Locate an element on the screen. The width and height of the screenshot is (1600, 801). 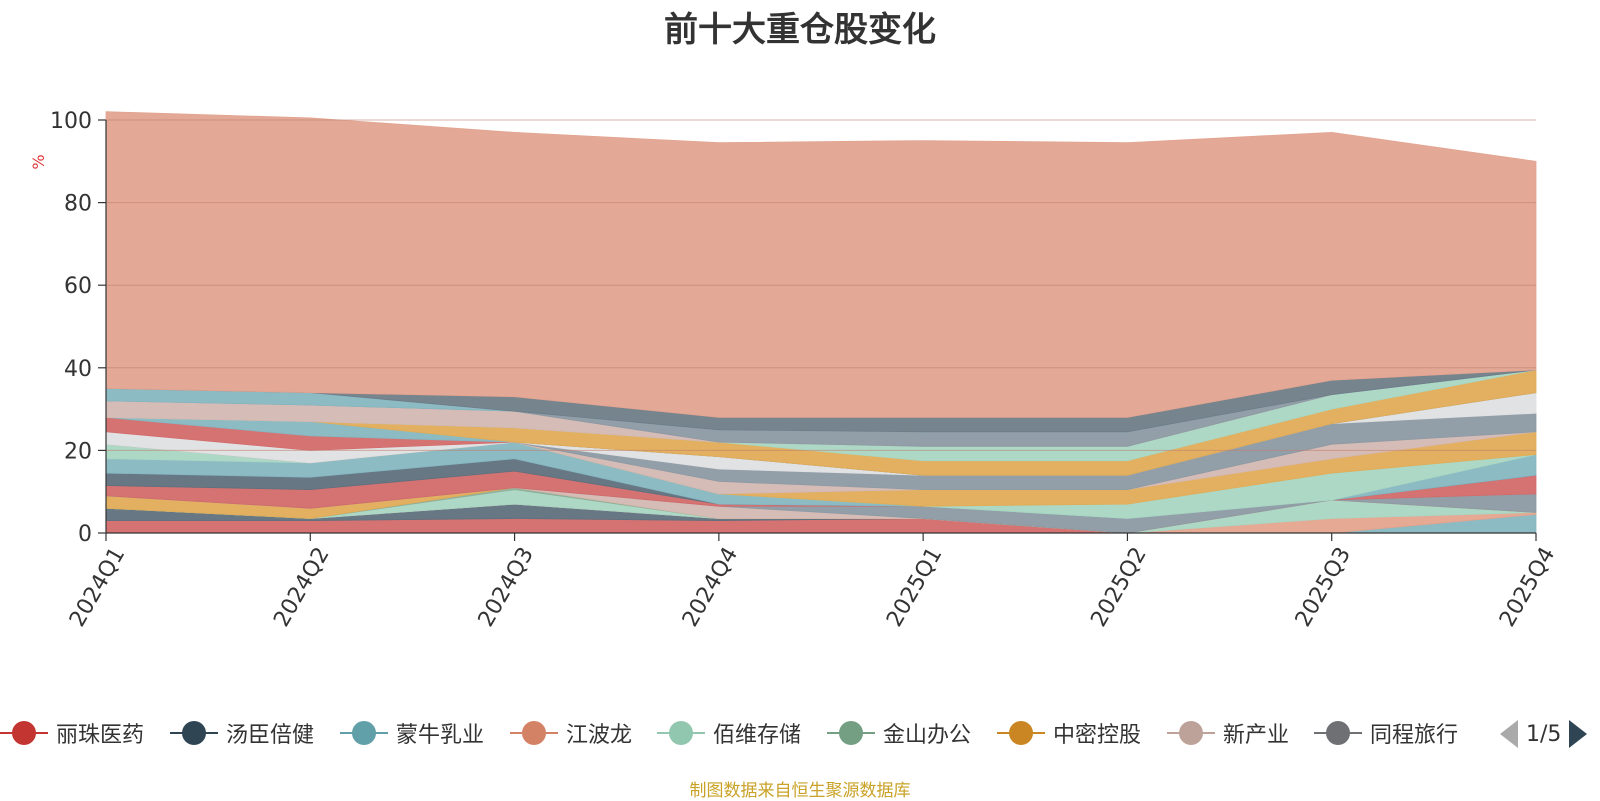
legend-label: 中密控股 is located at coordinates (1097, 735).